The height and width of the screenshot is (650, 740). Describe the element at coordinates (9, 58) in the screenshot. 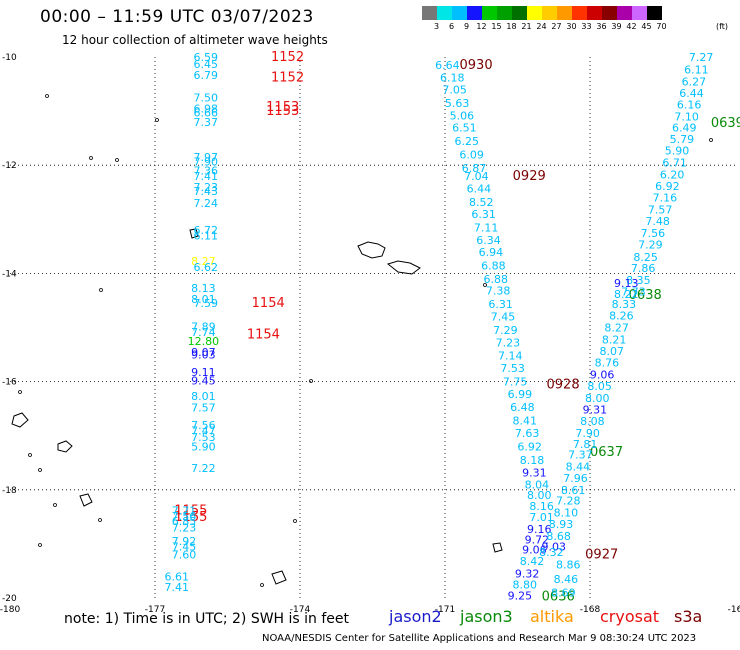

I see `y-tick-label: -10` at that location.